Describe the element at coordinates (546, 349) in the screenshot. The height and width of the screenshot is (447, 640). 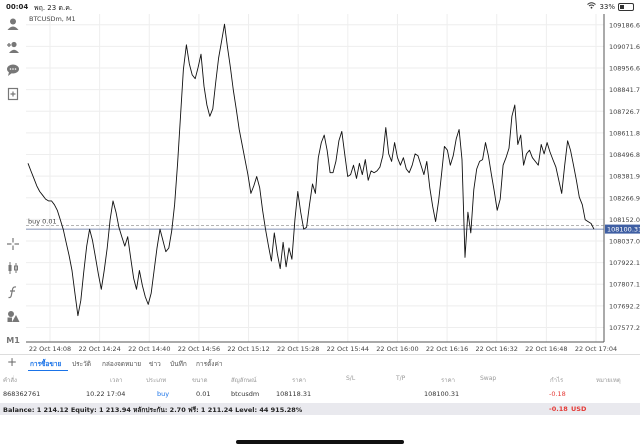
I see `x-tick-label: 22 Oct 16:48` at that location.